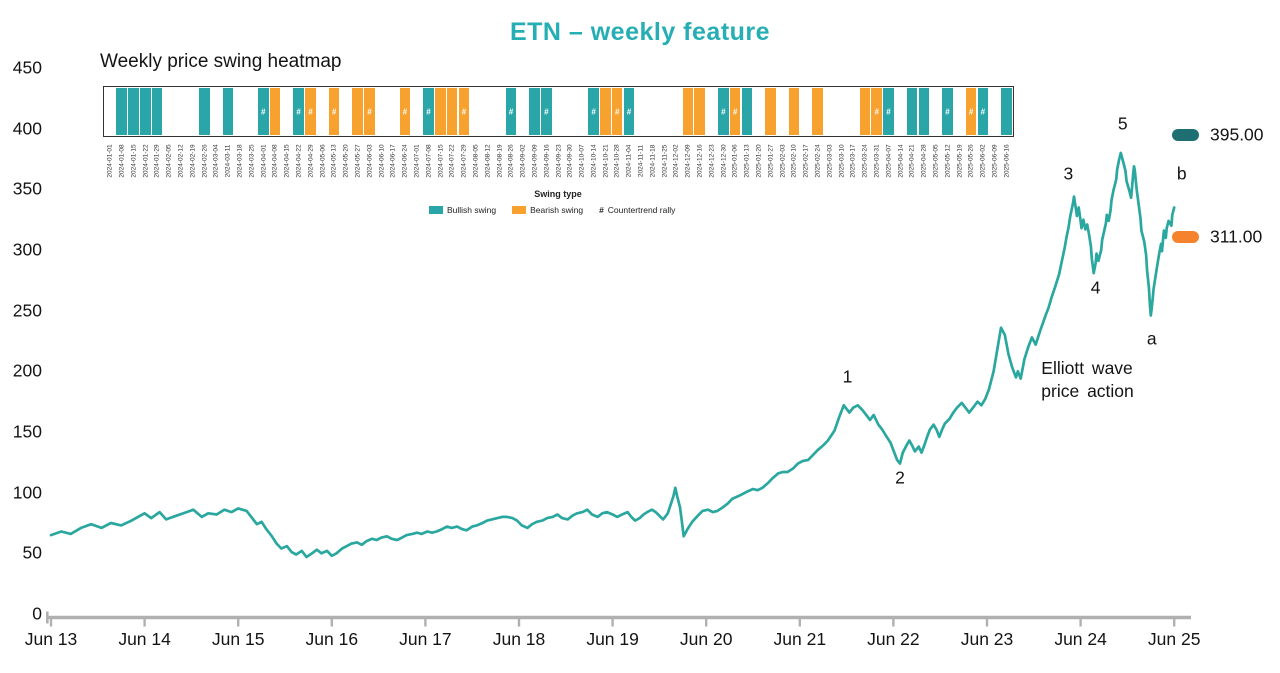 The image size is (1280, 673). Describe the element at coordinates (221, 61) in the screenshot. I see `heatmap-title: Weekly price swing heatmap` at that location.